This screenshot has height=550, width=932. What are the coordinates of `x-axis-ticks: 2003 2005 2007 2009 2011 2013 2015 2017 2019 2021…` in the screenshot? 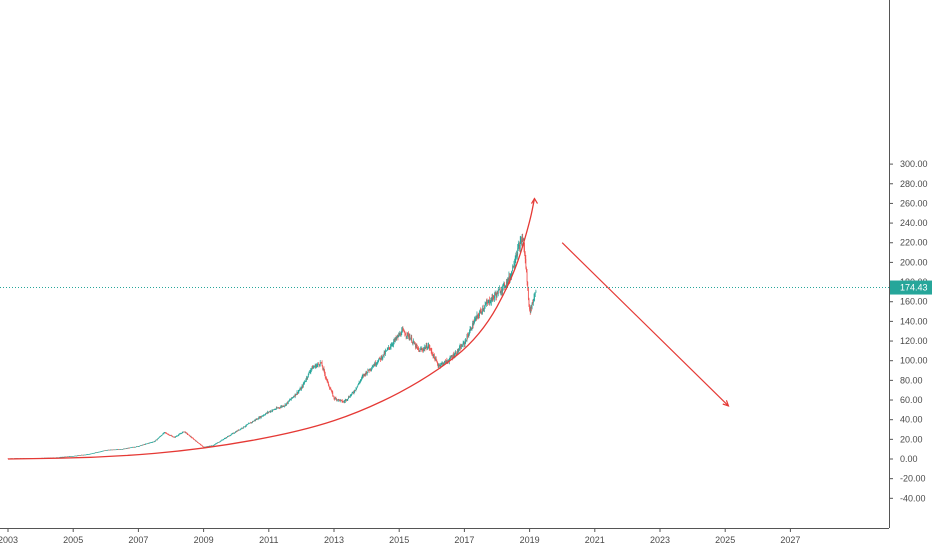 It's located at (400, 536).